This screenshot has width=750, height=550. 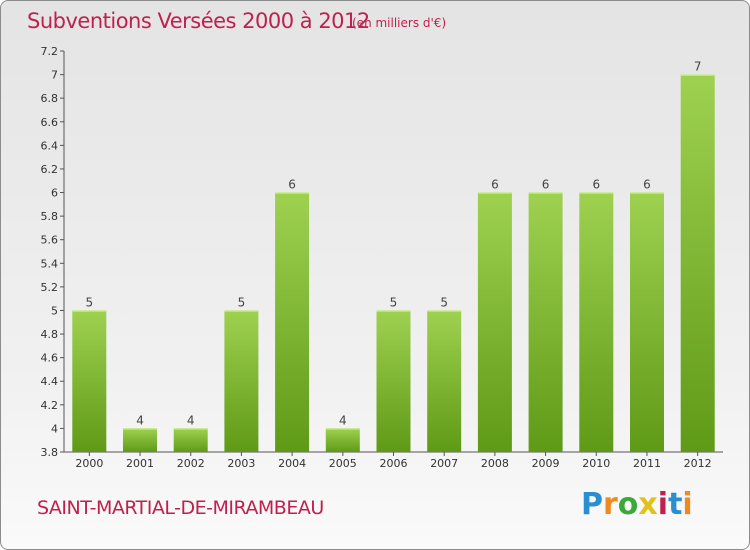 I want to click on y-tick-label: 4.8, so click(x=50, y=334).